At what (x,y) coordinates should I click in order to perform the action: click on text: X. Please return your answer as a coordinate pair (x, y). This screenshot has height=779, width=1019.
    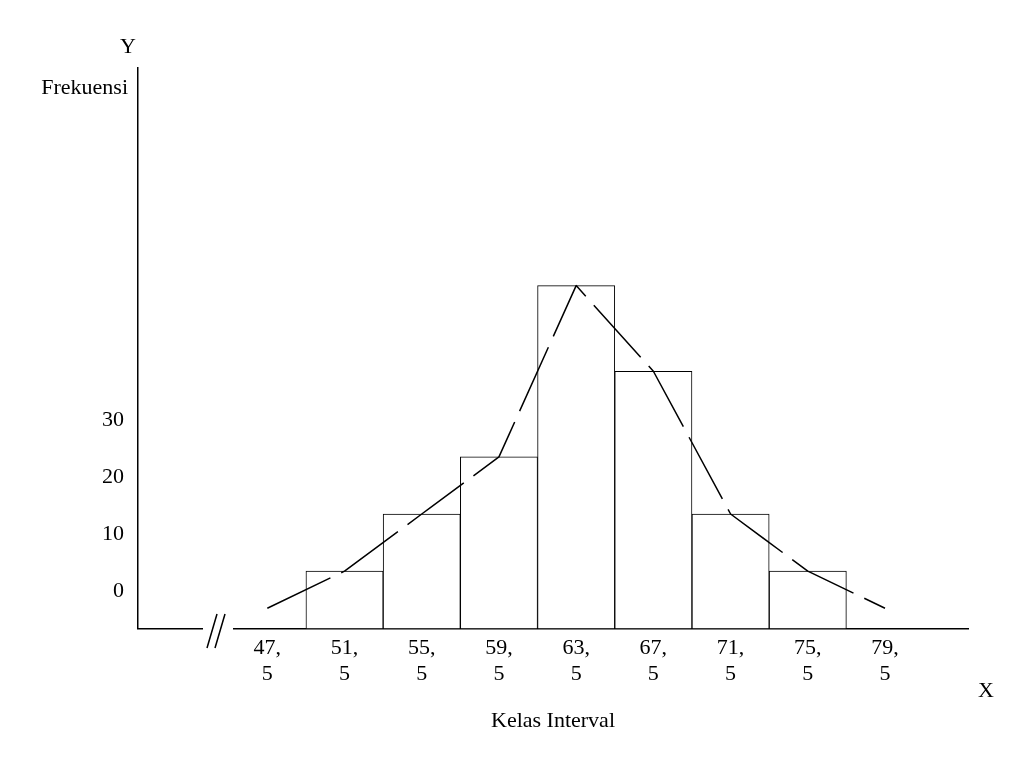
    Looking at the image, I should click on (986, 689).